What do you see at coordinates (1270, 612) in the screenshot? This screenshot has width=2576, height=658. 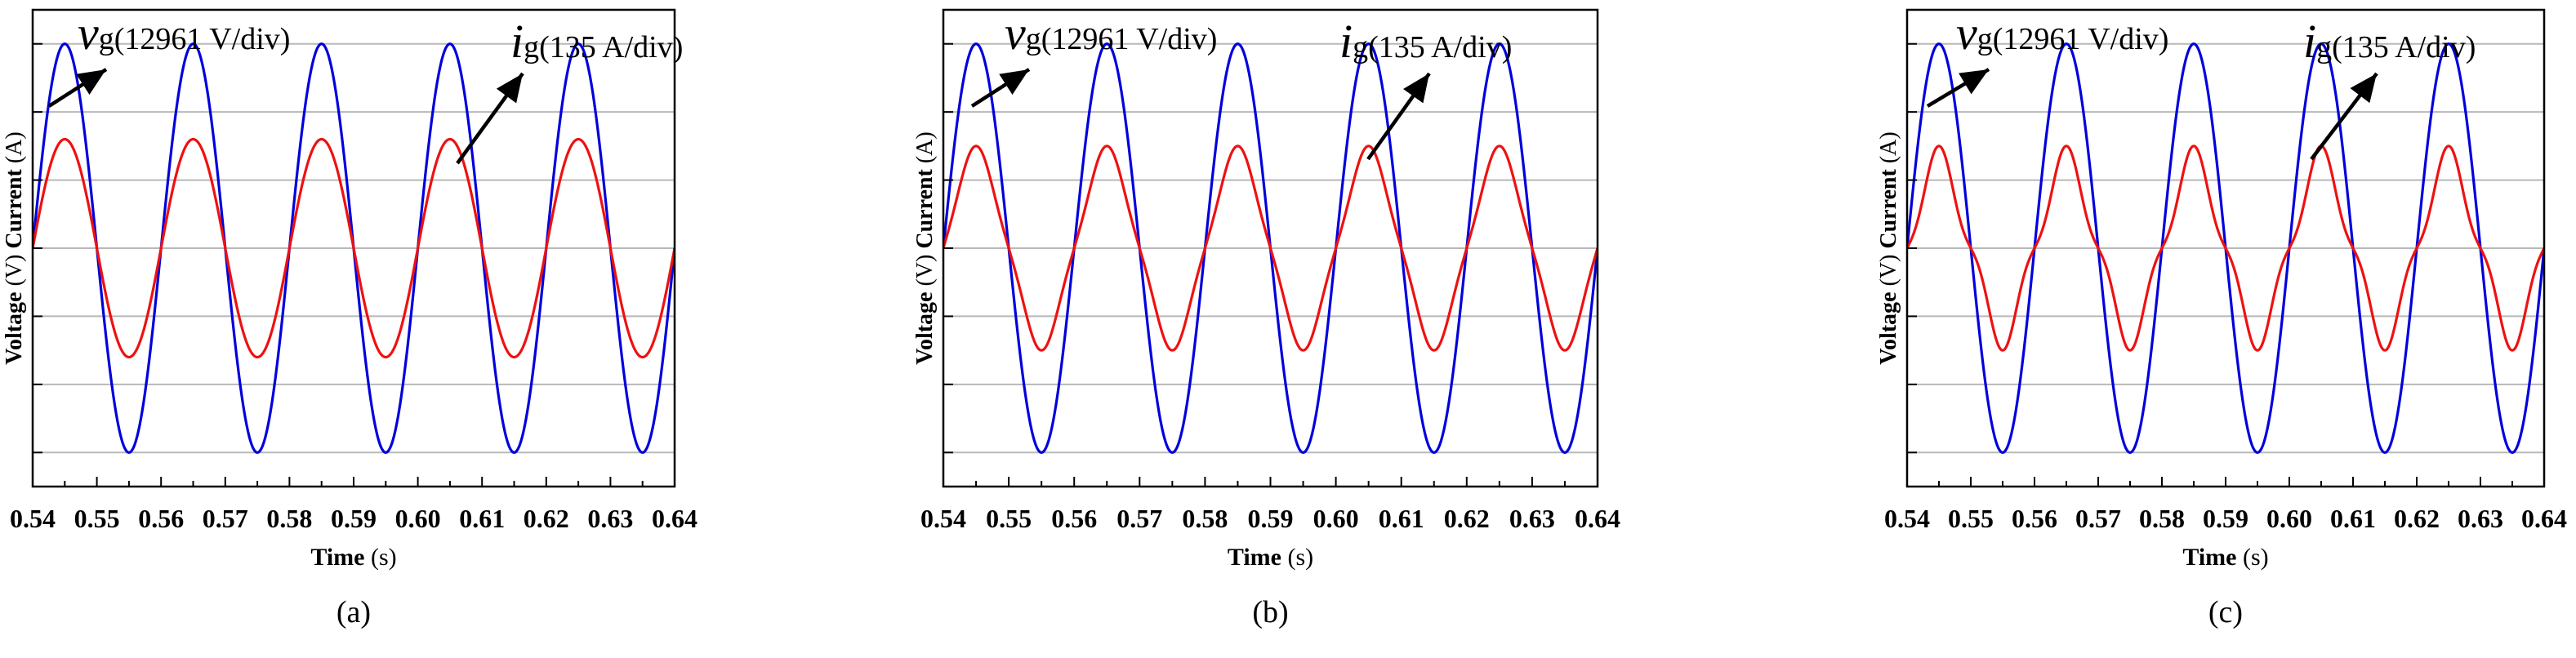 I see `panel-label: (b)` at bounding box center [1270, 612].